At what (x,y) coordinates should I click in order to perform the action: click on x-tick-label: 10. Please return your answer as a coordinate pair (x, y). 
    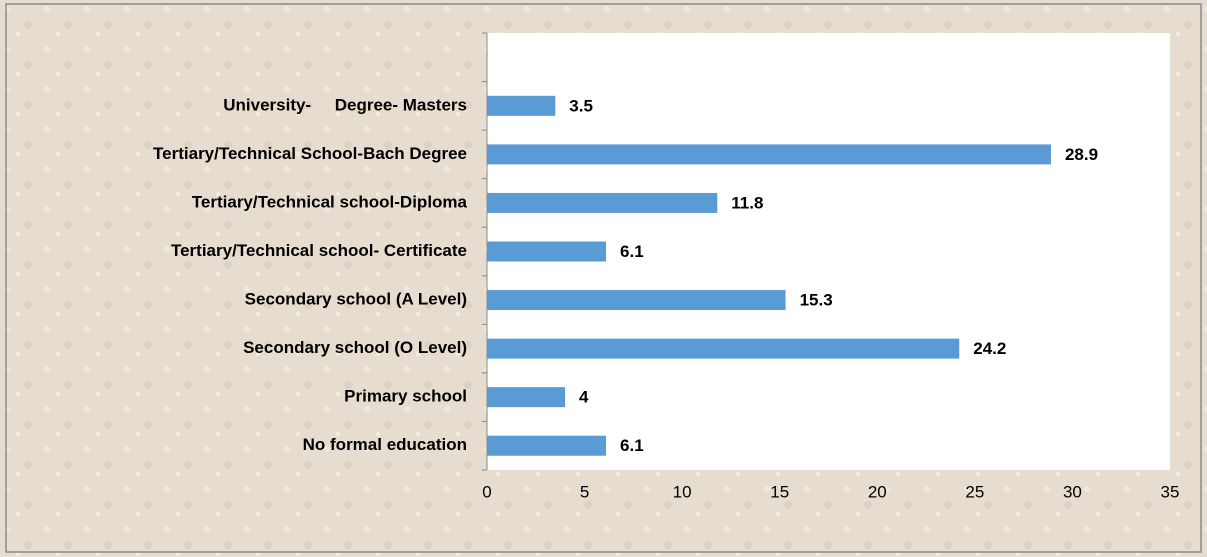
    Looking at the image, I should click on (682, 491).